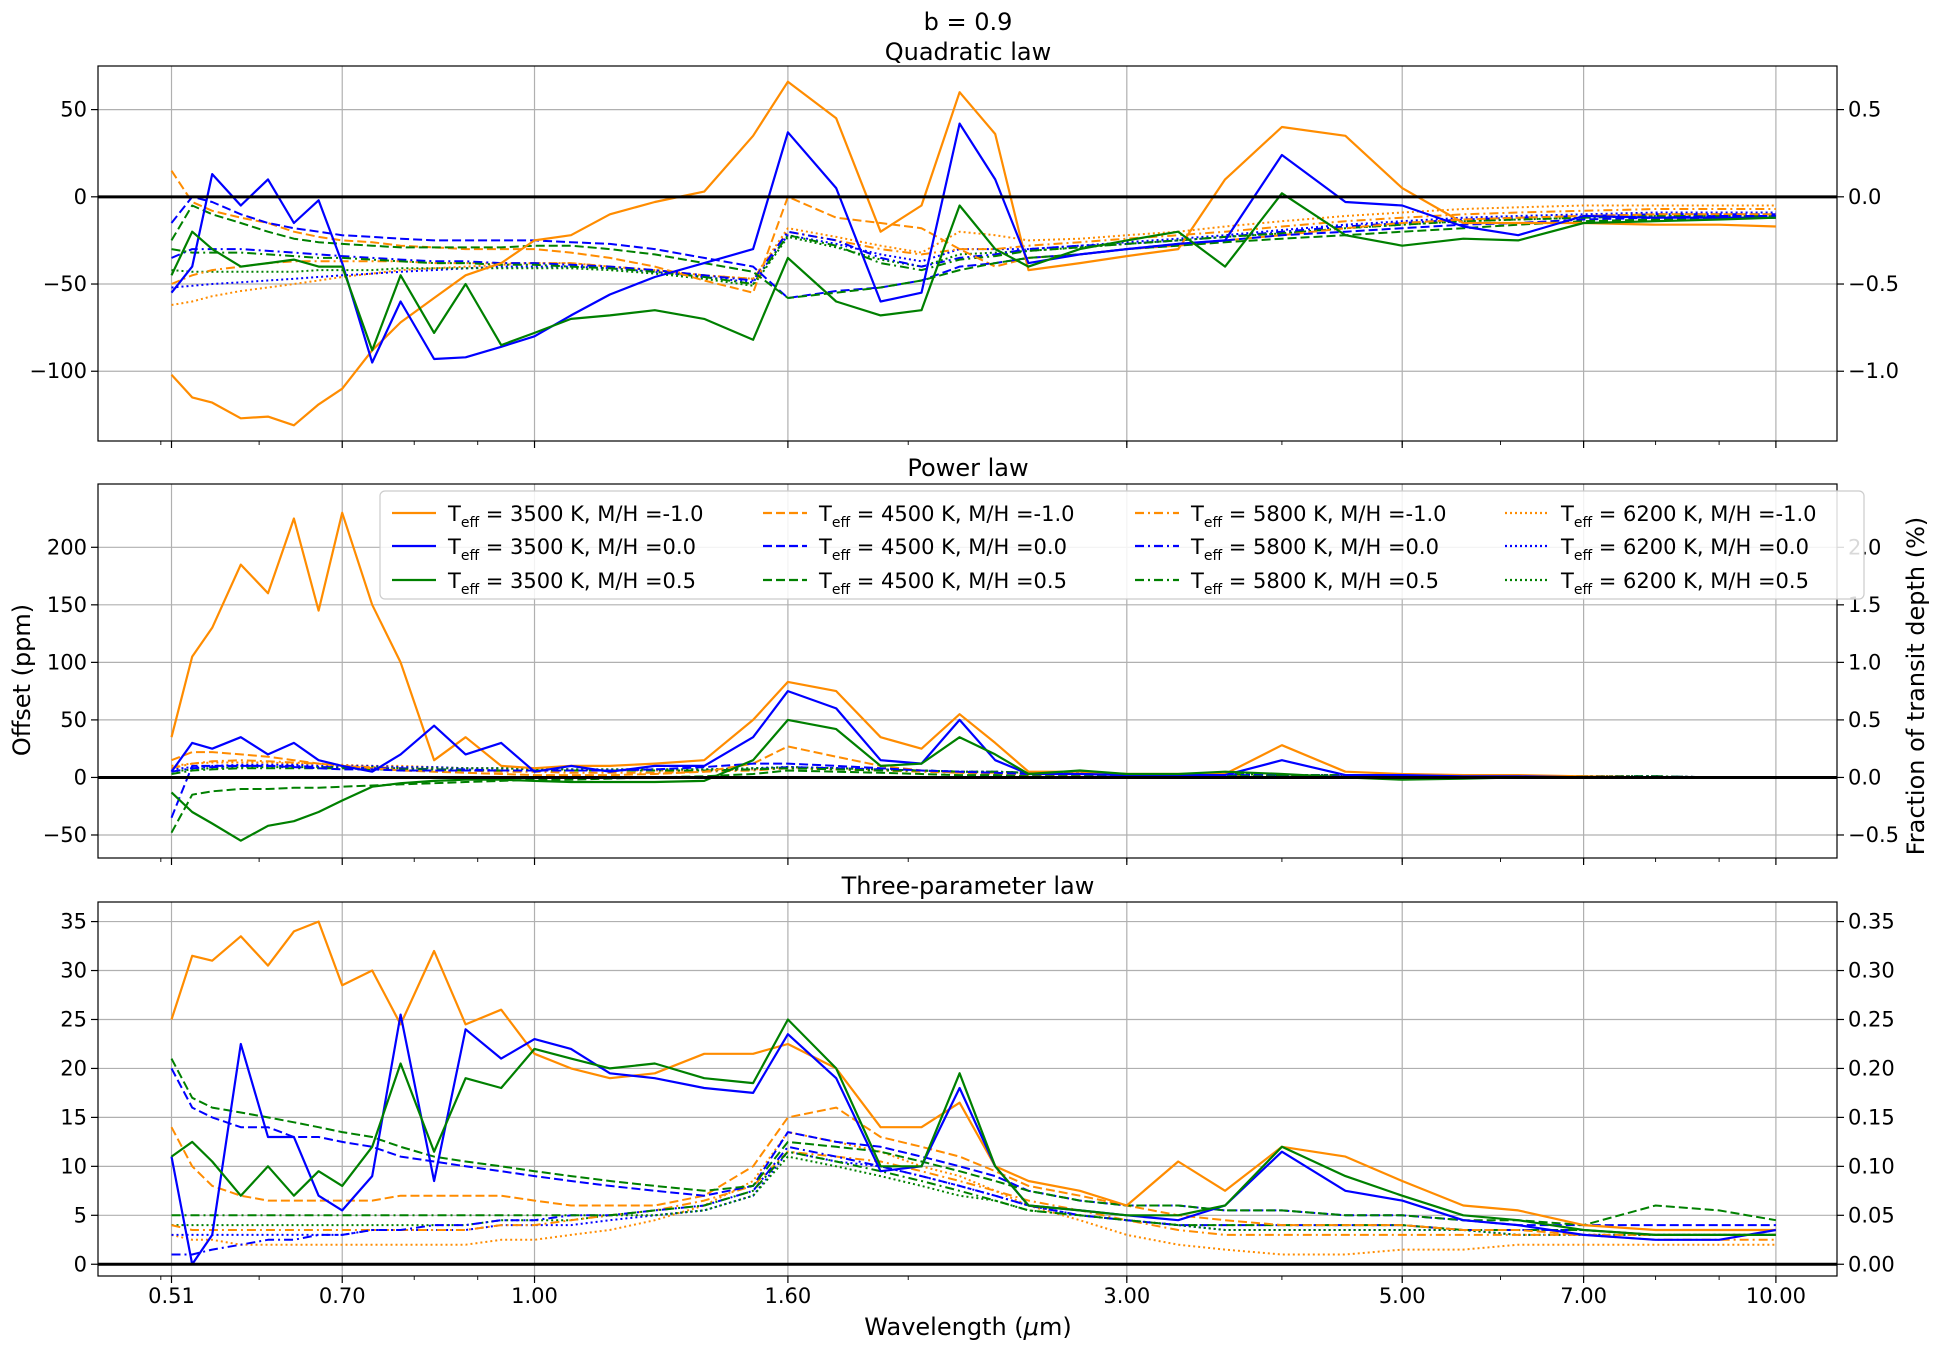  Describe the element at coordinates (342, 1296) in the screenshot. I see `x-tick-label: 0.70` at that location.